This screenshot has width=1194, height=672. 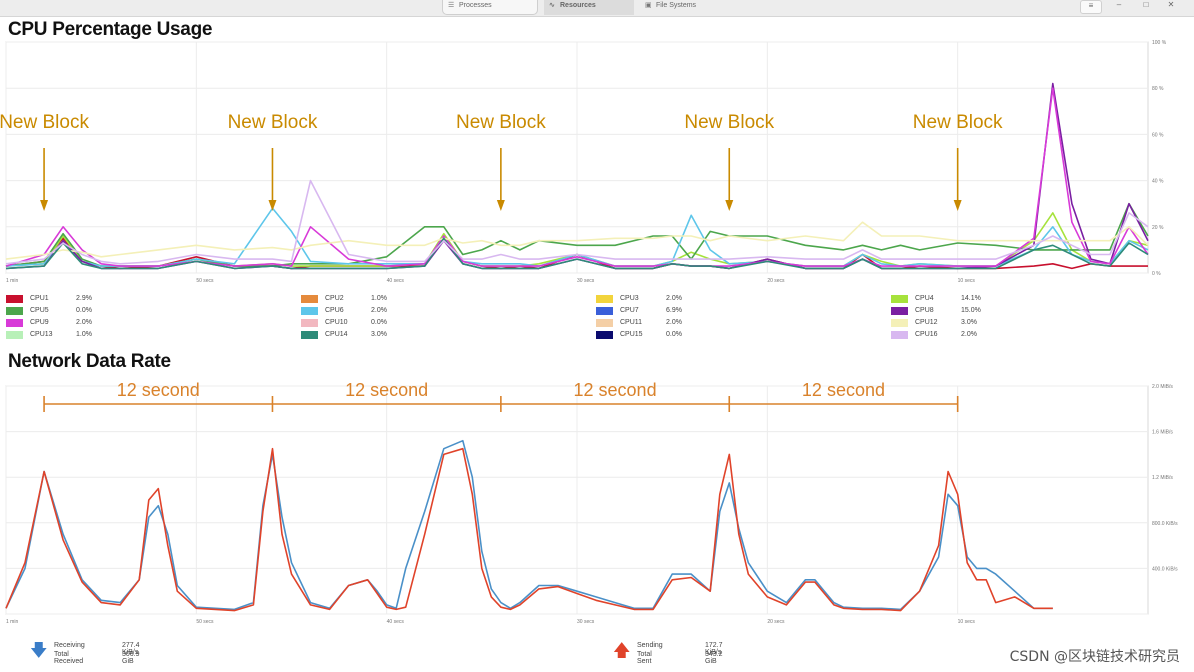 I want to click on y-tick-label: 400.0 KiB/s, so click(x=1165, y=569).